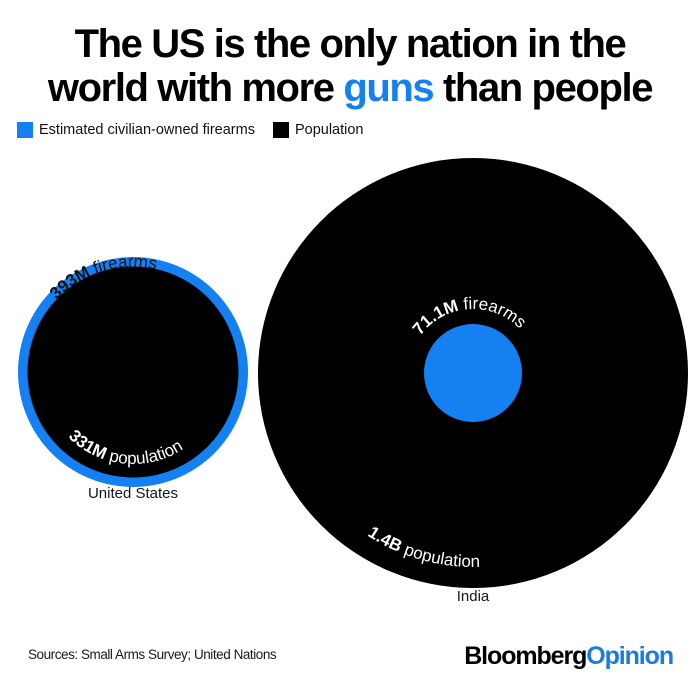 The image size is (700, 700). What do you see at coordinates (438, 554) in the screenshot?
I see `india-population-unit: population` at bounding box center [438, 554].